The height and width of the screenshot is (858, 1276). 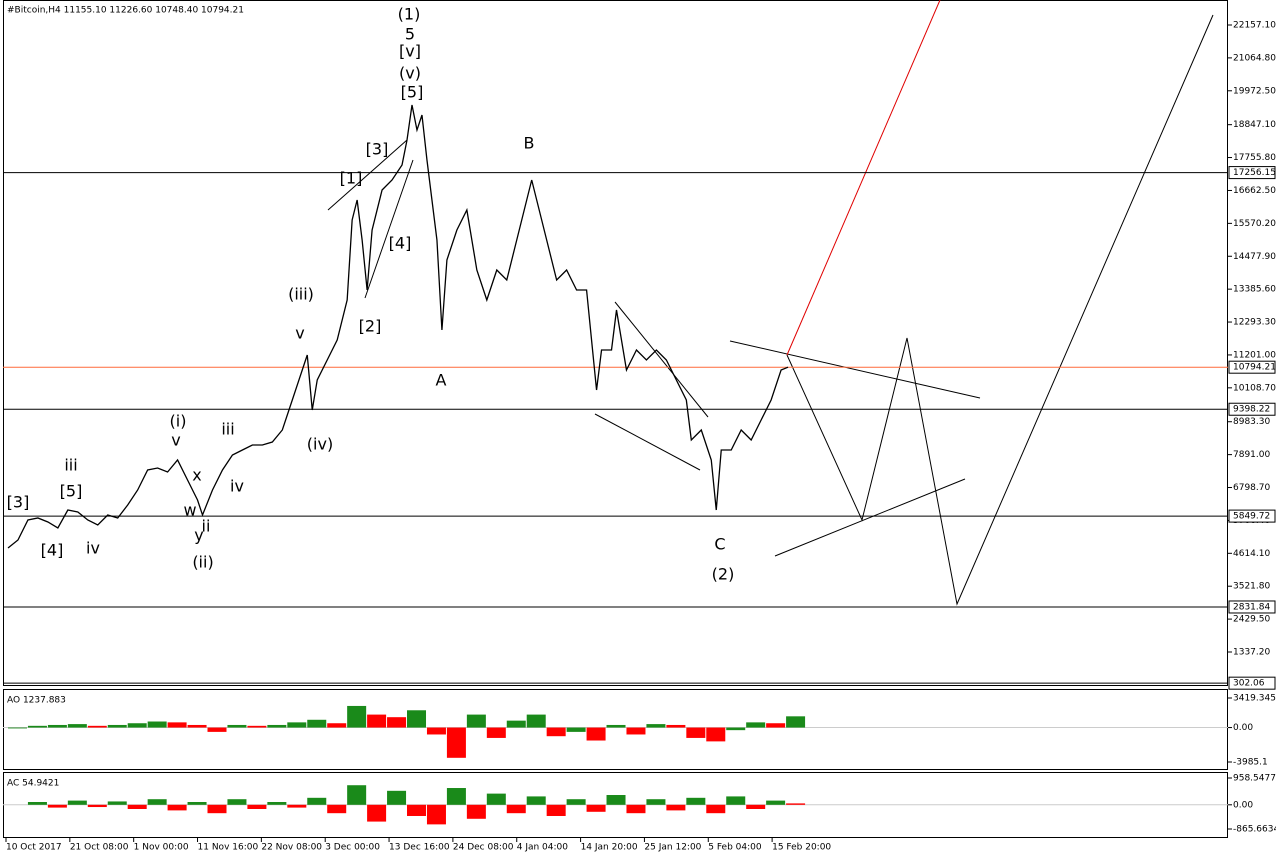 I want to click on y-tick-label: 0.00, so click(x=1243, y=805).